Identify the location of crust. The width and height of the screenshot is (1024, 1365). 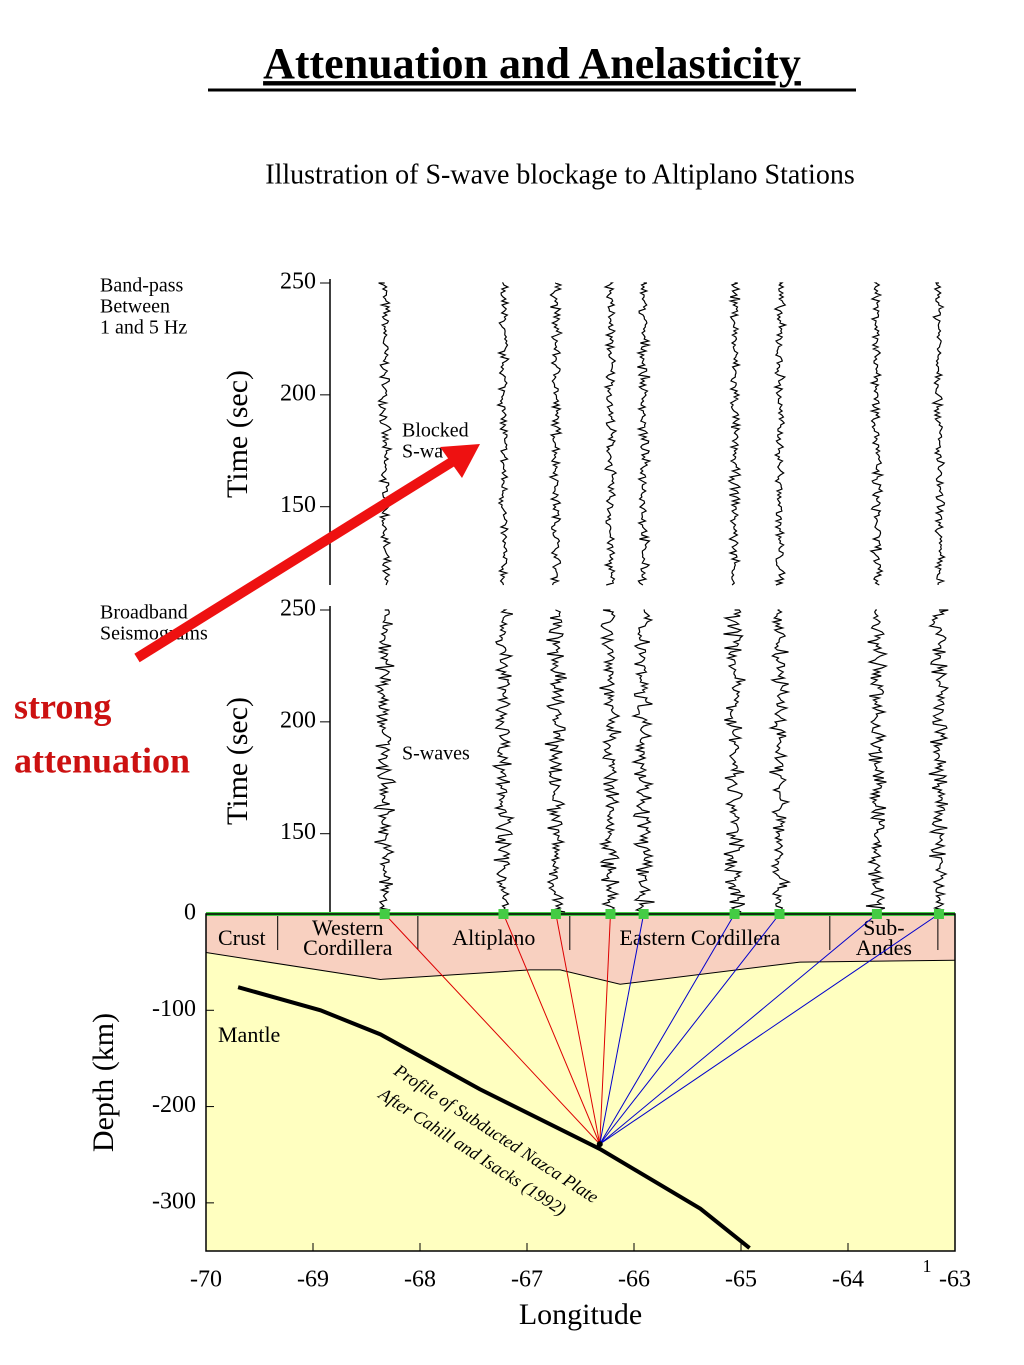
(580, 949).